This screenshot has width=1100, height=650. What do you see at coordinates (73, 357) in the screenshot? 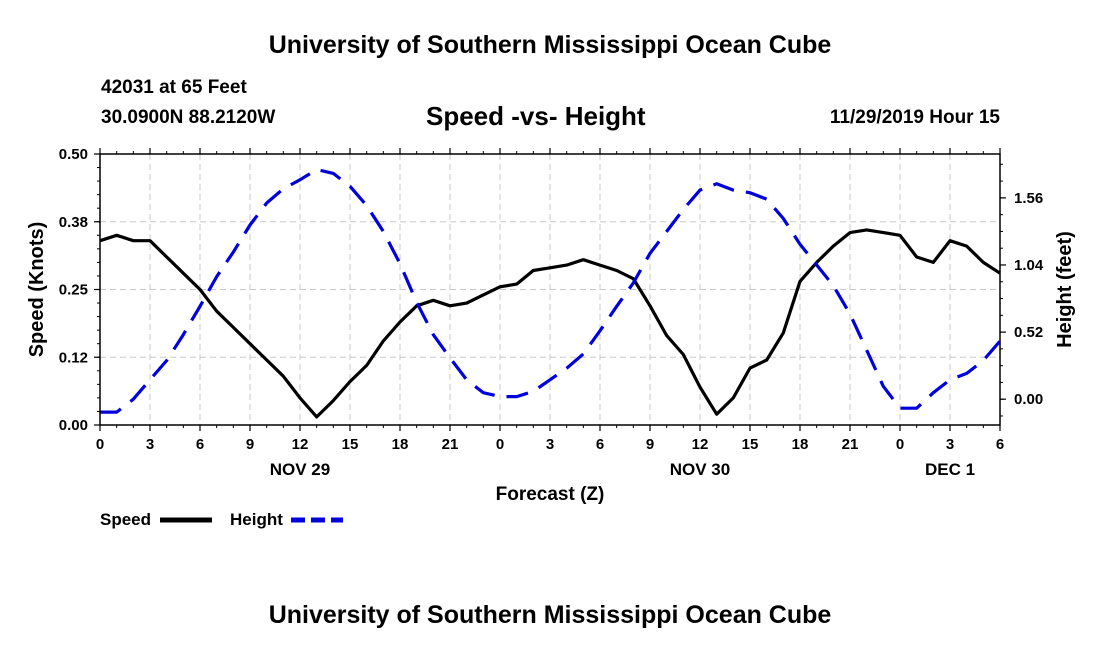
I see `y-left-tick-label: 0.12` at bounding box center [73, 357].